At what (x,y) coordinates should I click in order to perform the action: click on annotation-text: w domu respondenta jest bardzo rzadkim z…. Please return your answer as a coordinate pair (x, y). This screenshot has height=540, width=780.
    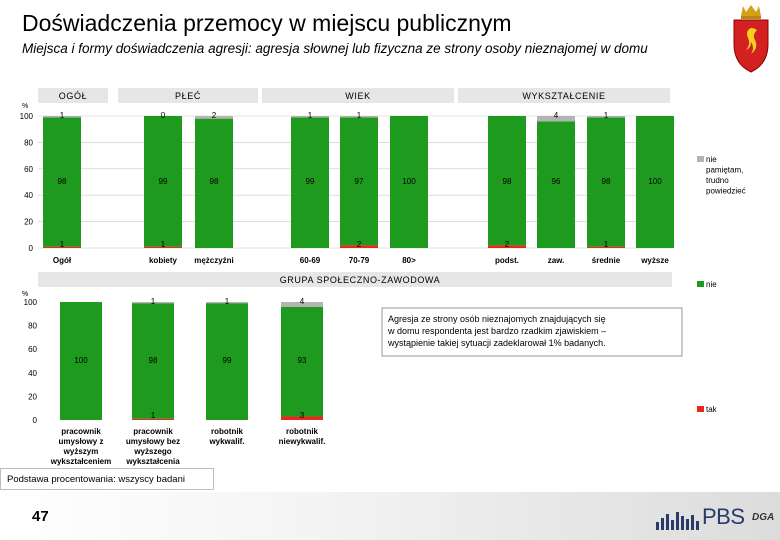
    Looking at the image, I should click on (496, 331).